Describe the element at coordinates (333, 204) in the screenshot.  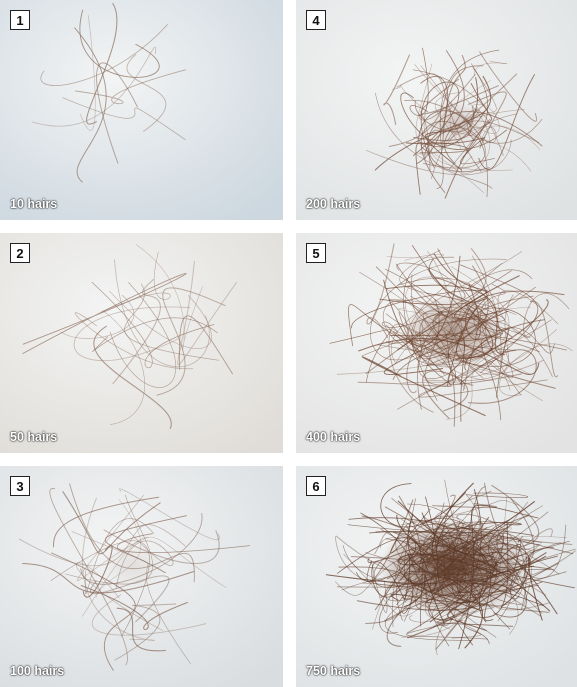
I see `panel-caption: 200 hairs` at that location.